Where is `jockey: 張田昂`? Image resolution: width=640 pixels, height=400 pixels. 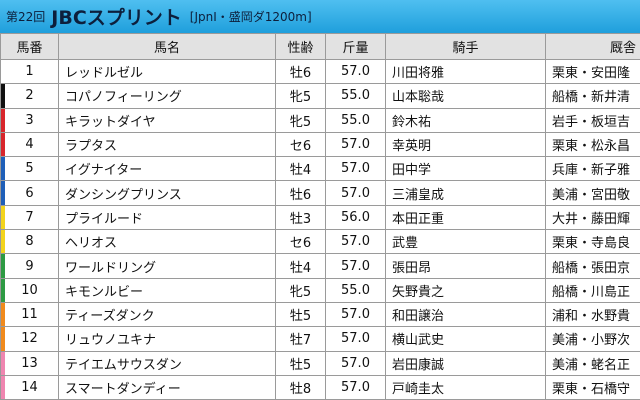 jockey: 張田昂 is located at coordinates (465, 266).